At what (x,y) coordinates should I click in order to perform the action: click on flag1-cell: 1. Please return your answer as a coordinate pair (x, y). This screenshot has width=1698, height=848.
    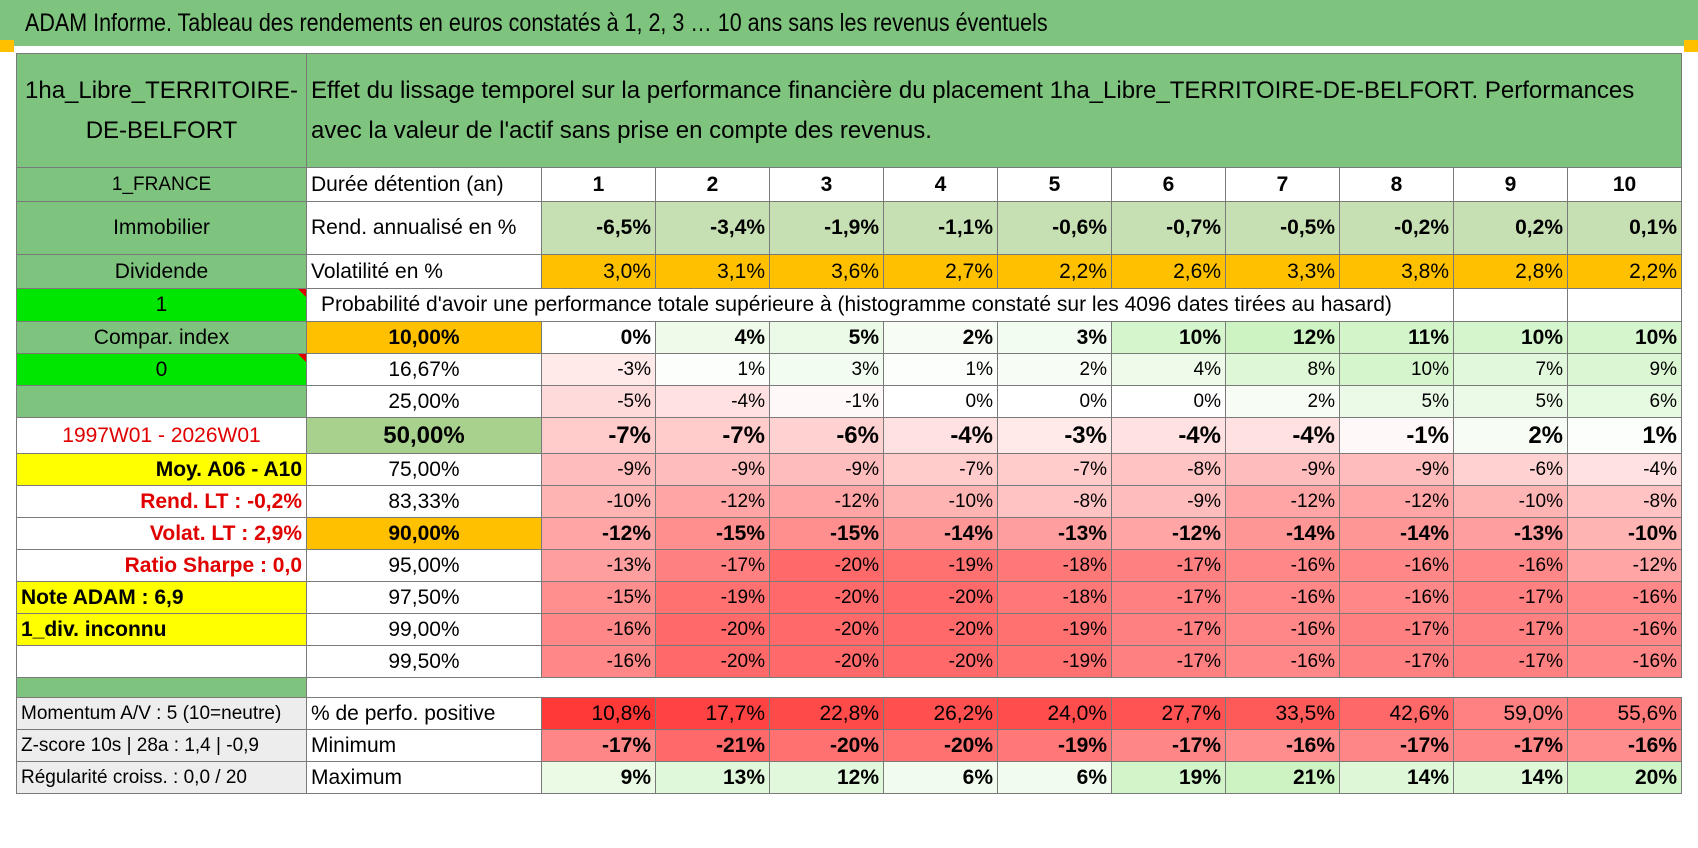
    Looking at the image, I should click on (161, 305).